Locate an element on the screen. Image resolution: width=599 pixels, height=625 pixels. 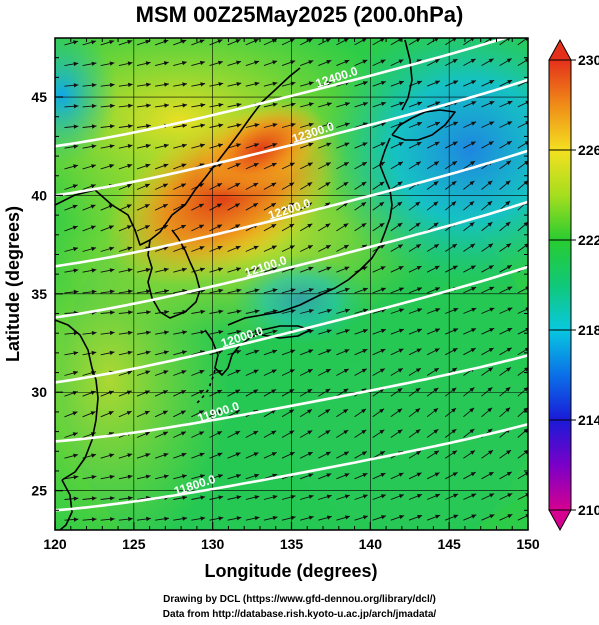
colorbar-tick-label: 210 is located at coordinates (588, 510).